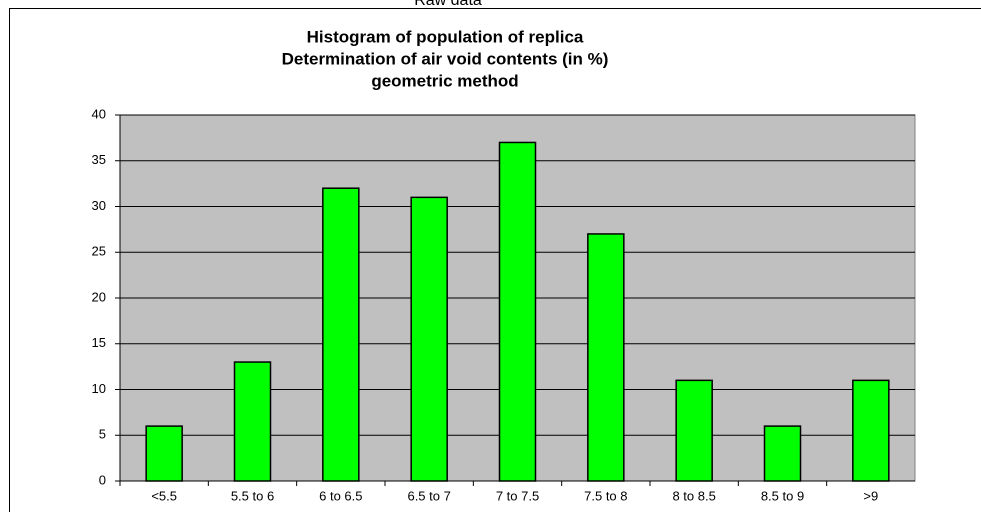 The width and height of the screenshot is (981, 512). Describe the element at coordinates (870, 495) in the screenshot. I see `x-tick-label: >9` at that location.